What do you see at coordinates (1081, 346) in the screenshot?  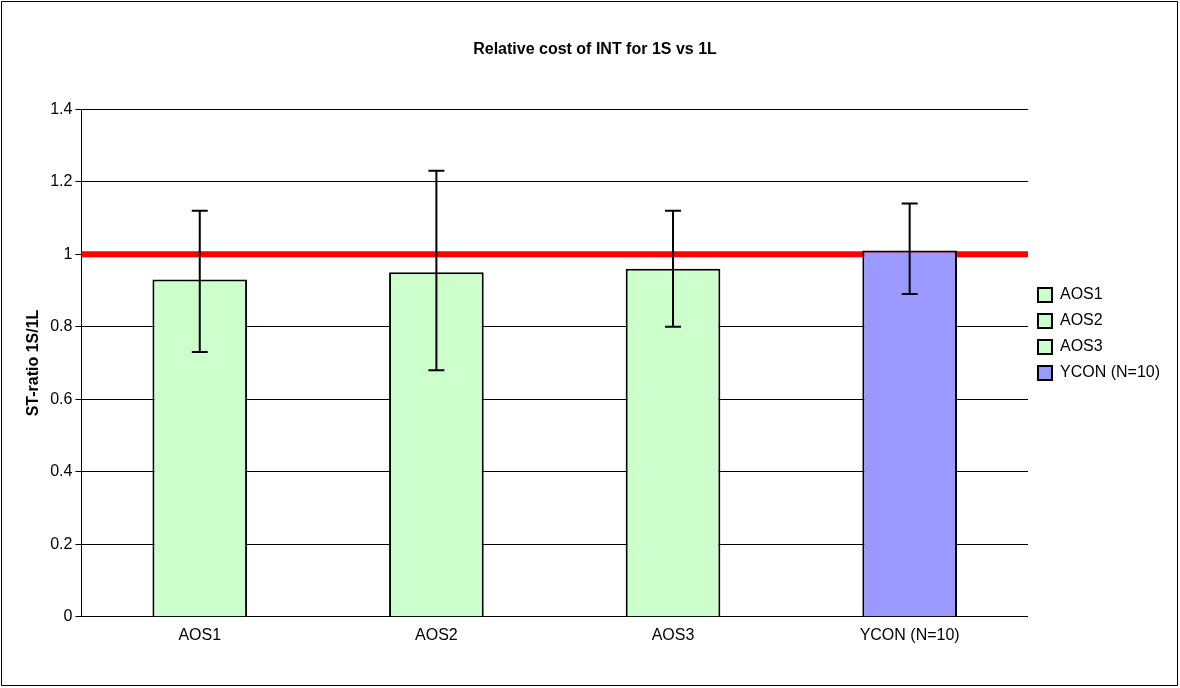 I see `legend-label: AOS3` at bounding box center [1081, 346].